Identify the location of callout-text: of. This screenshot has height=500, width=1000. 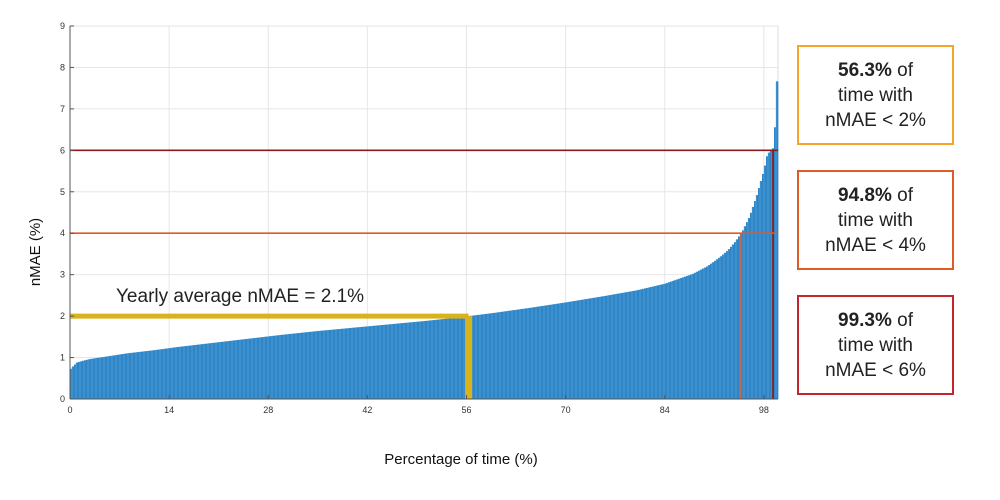
(902, 320).